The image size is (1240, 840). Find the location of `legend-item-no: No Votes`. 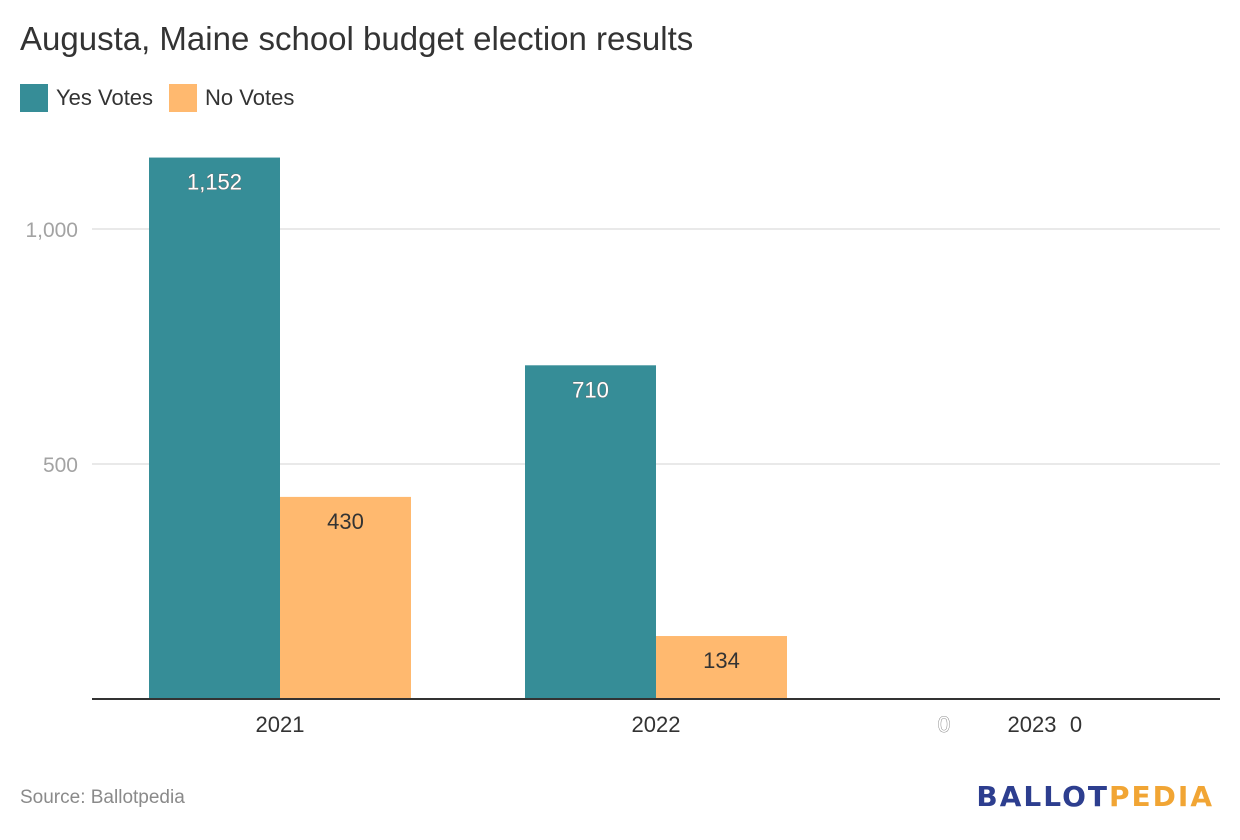

legend-item-no: No Votes is located at coordinates (231, 98).